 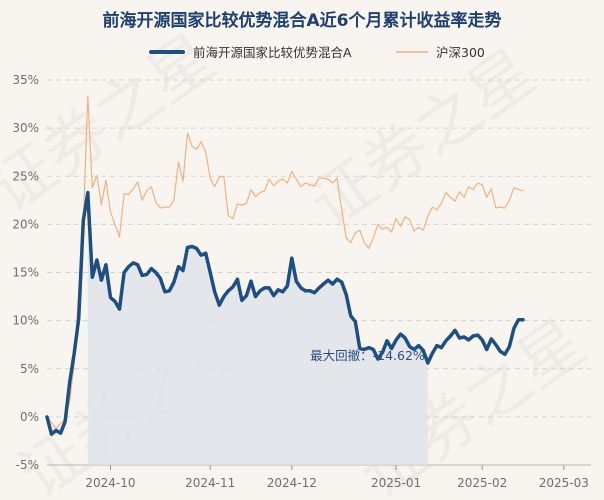 What do you see at coordinates (110, 483) in the screenshot?
I see `x-tick-label: 2024-10` at bounding box center [110, 483].